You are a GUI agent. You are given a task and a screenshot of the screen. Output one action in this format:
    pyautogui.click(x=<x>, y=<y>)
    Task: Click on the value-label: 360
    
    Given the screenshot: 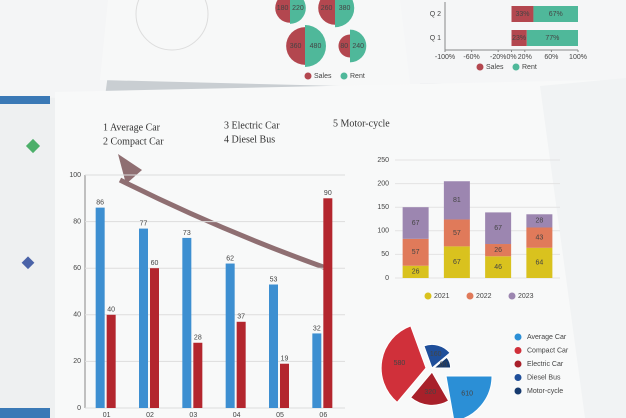 What is the action you would take?
    pyautogui.click(x=296, y=46)
    